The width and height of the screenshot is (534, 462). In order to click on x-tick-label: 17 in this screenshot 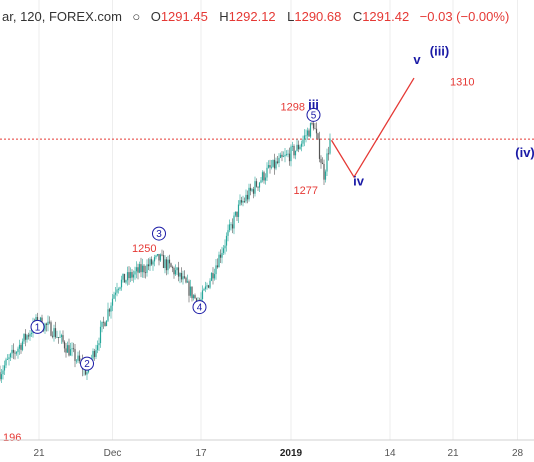, I will do `click(201, 453)`.